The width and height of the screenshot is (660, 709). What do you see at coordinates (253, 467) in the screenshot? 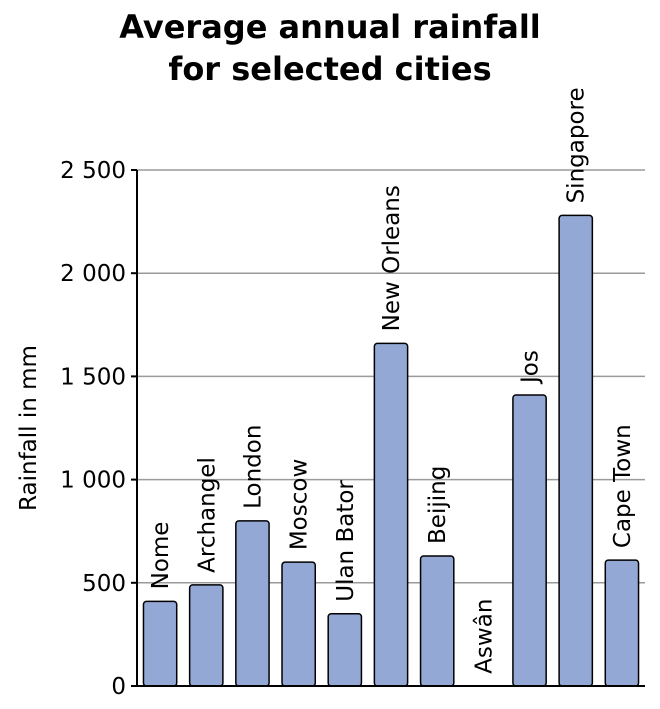
I see `category-label: London` at bounding box center [253, 467].